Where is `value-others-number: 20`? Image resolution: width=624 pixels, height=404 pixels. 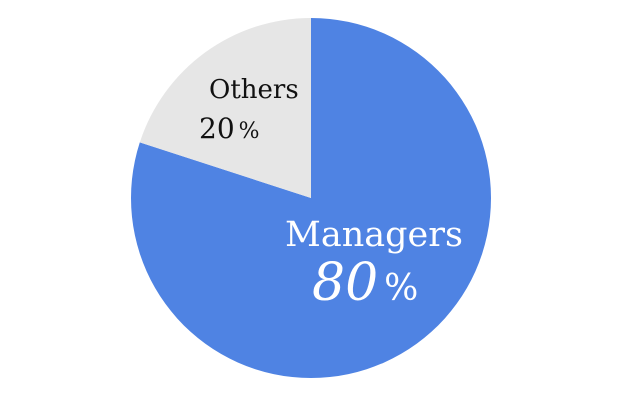 value-others-number: 20 is located at coordinates (217, 128).